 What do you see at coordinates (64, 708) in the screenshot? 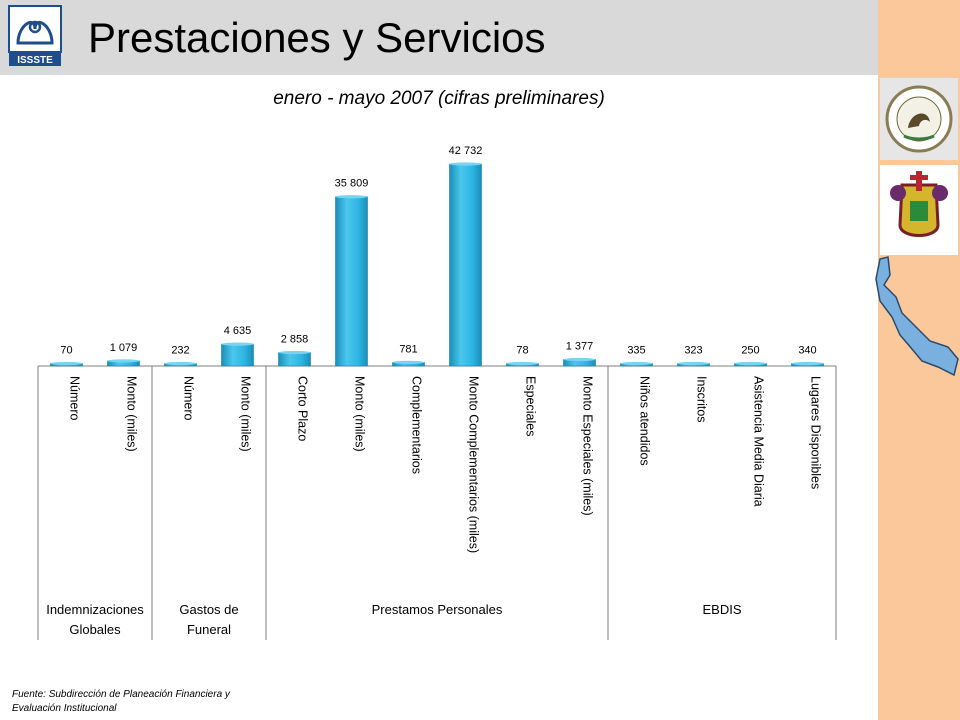
I see `source-line-2: Evaluación Institucional` at bounding box center [64, 708].